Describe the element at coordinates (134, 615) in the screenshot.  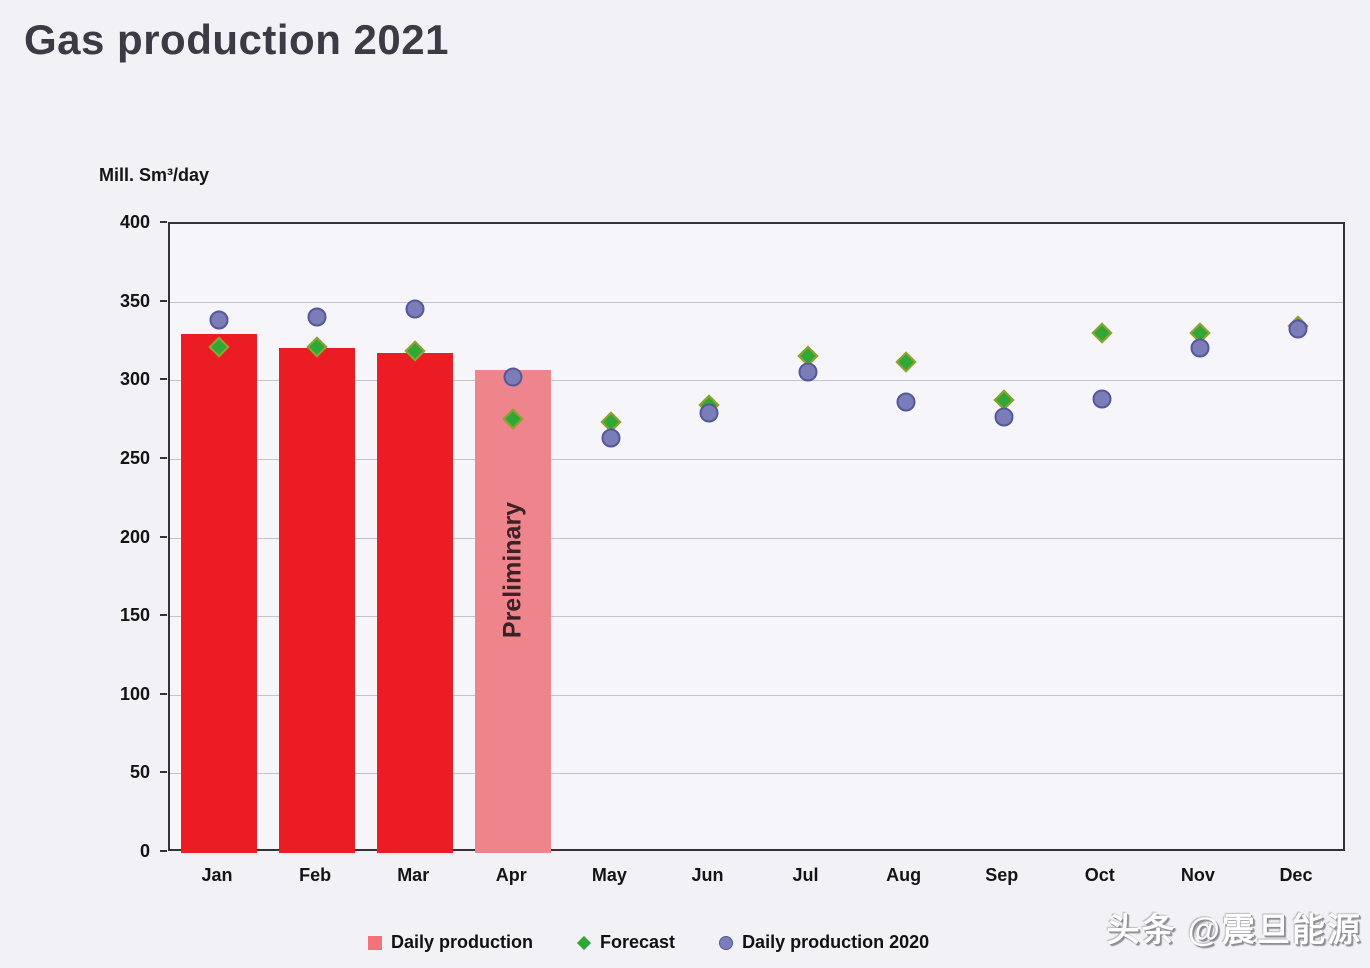
I see `y-axis-tick-label: 150` at that location.